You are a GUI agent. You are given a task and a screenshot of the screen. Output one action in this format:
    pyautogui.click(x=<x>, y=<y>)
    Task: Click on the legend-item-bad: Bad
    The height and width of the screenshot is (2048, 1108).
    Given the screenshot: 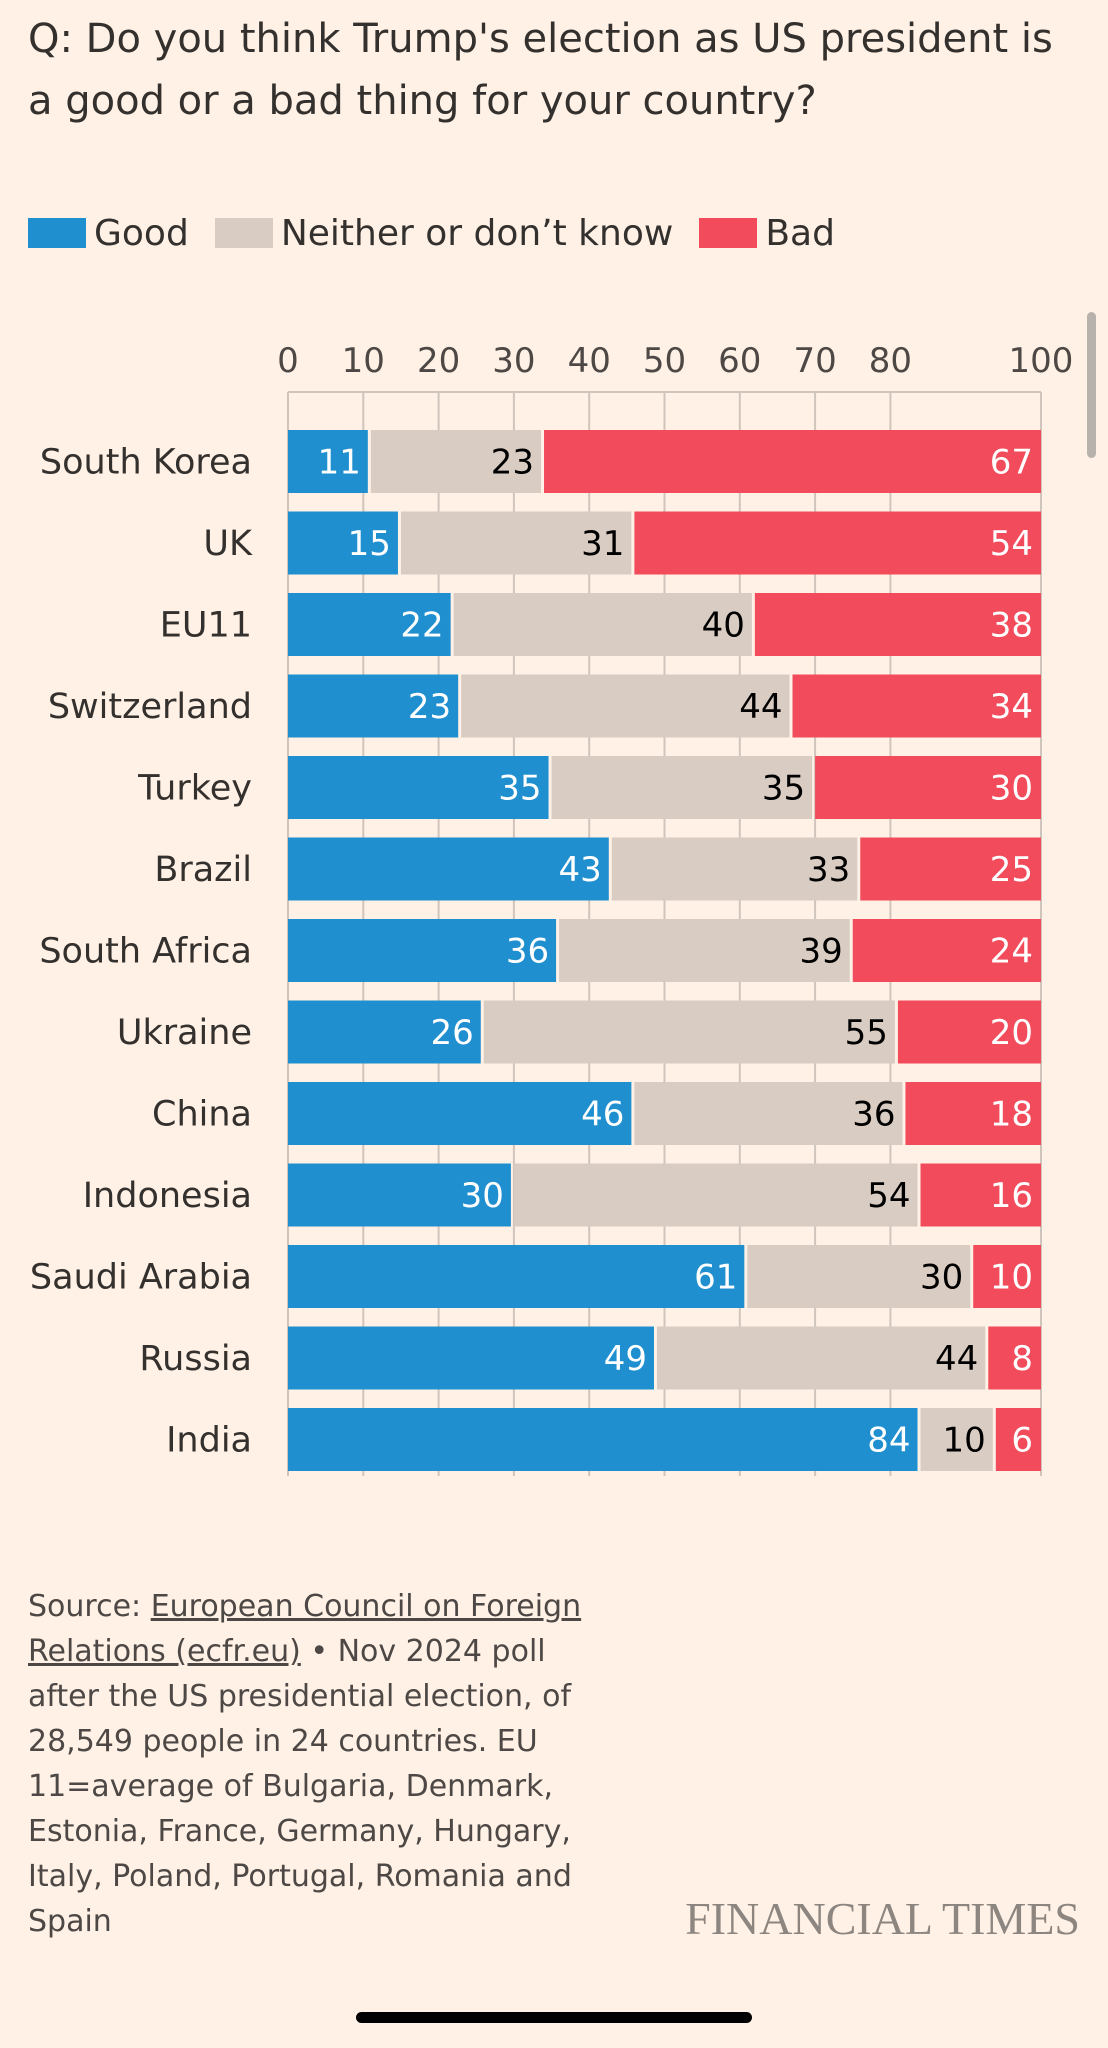 What is the action you would take?
    pyautogui.click(x=767, y=233)
    